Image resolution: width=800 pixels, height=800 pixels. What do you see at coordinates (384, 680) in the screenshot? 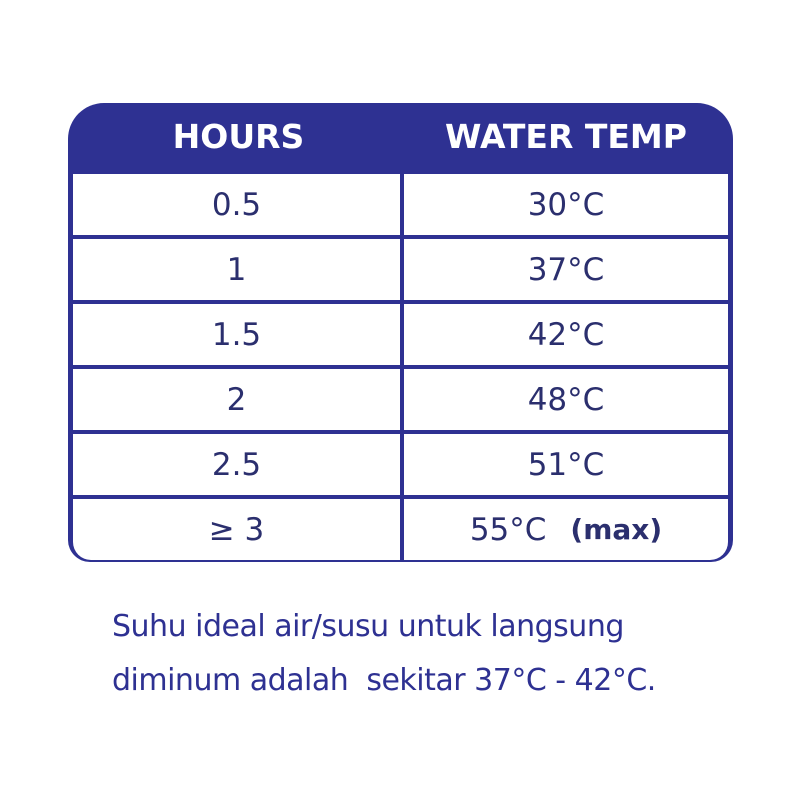
I see `caption-line-2: diminum adalah sekitar 37°C - 42°C.` at bounding box center [384, 680].